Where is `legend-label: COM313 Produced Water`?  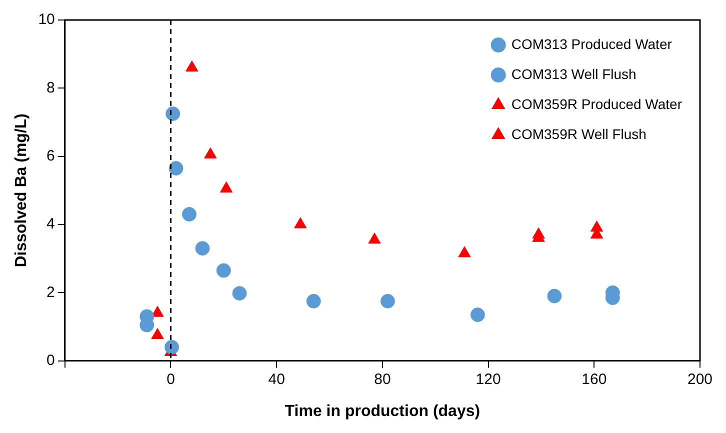 legend-label: COM313 Produced Water is located at coordinates (591, 44).